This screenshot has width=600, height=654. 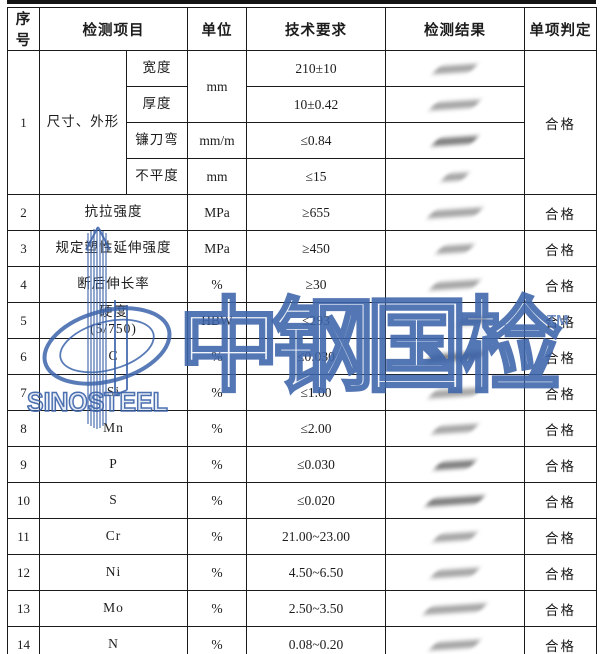 I want to click on table-row: 2 抗拉强度 MPa ≥655 合格, so click(x=302, y=212).